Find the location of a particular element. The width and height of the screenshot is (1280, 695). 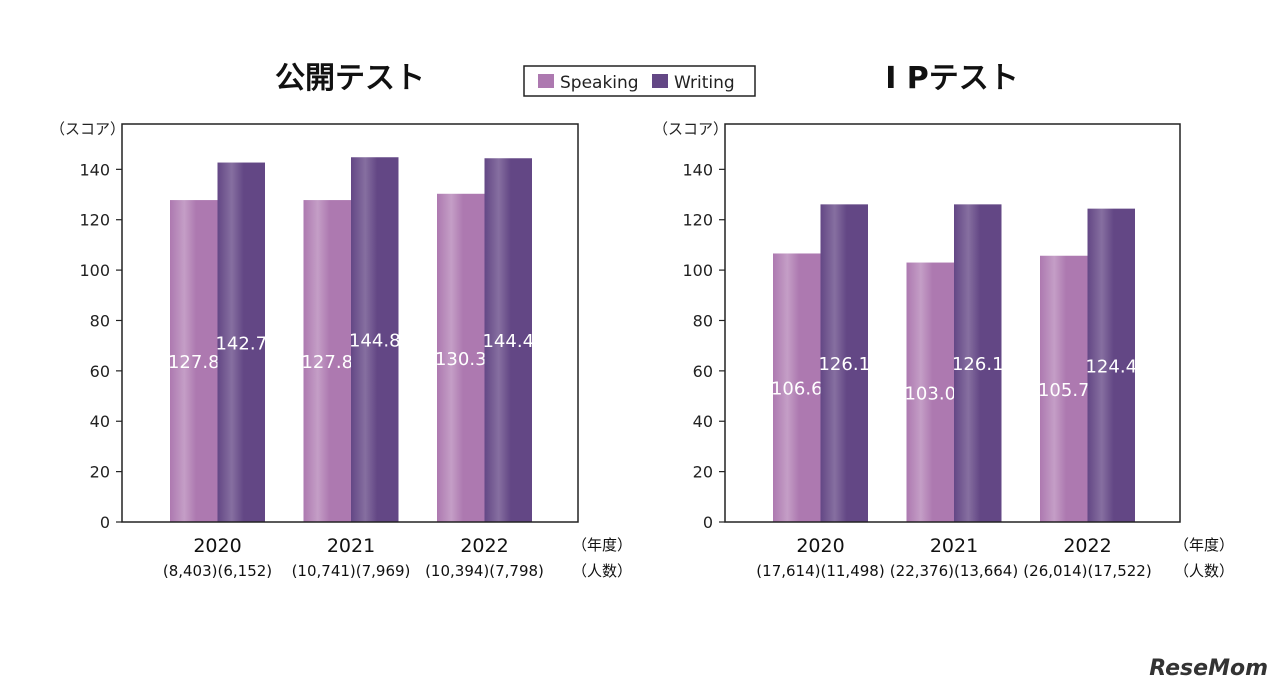

count-label: (10,394)(7,798) is located at coordinates (484, 571).